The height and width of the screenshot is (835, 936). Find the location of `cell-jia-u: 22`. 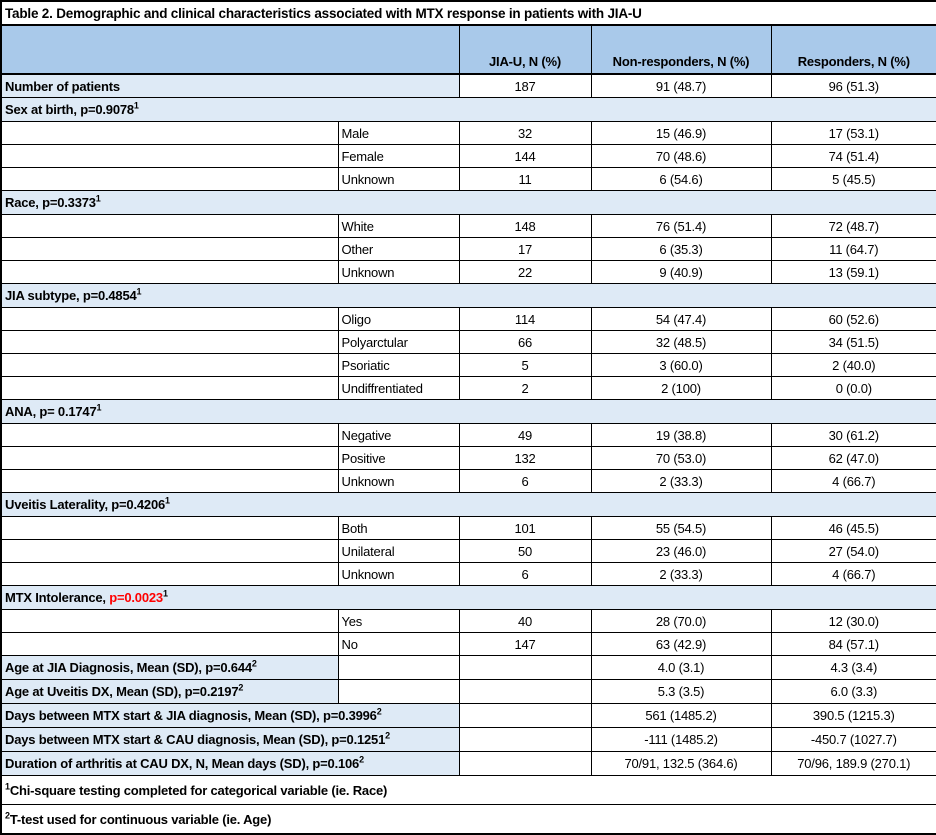

cell-jia-u: 22 is located at coordinates (525, 272).